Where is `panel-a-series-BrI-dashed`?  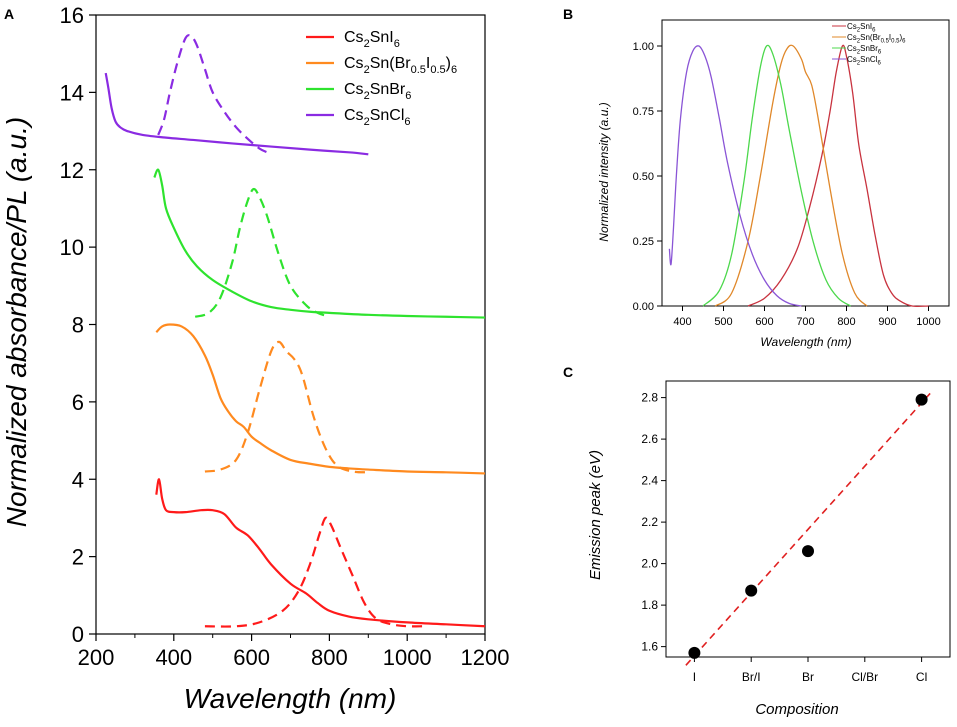
panel-a-series-BrI-dashed is located at coordinates (286, 407).